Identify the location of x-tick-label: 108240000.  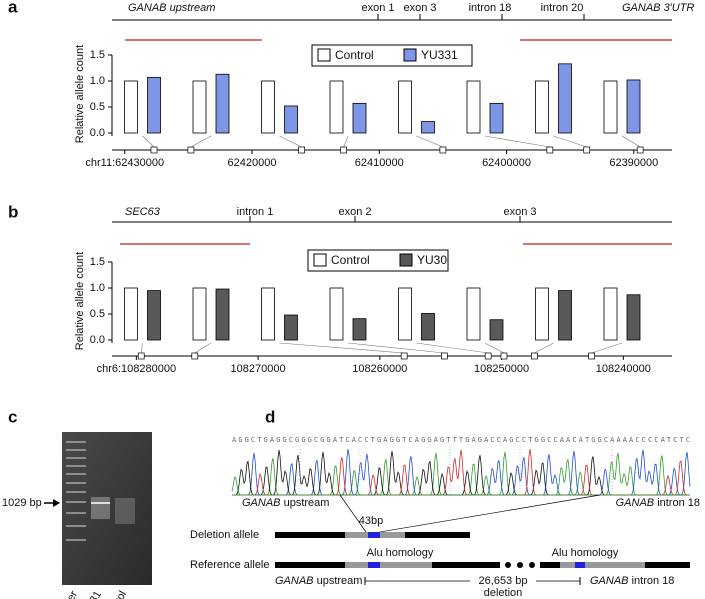
(623, 369).